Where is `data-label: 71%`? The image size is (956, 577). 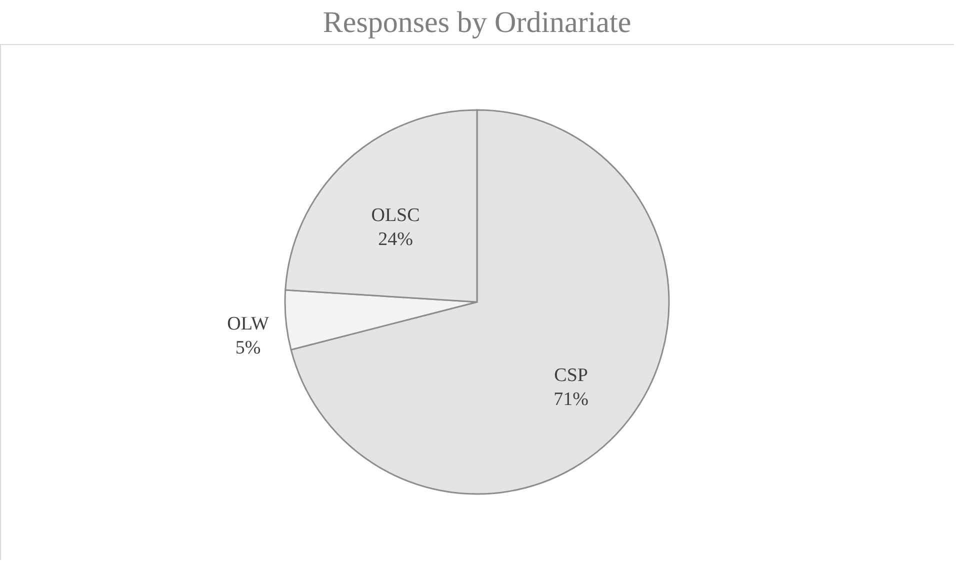
data-label: 71% is located at coordinates (571, 399).